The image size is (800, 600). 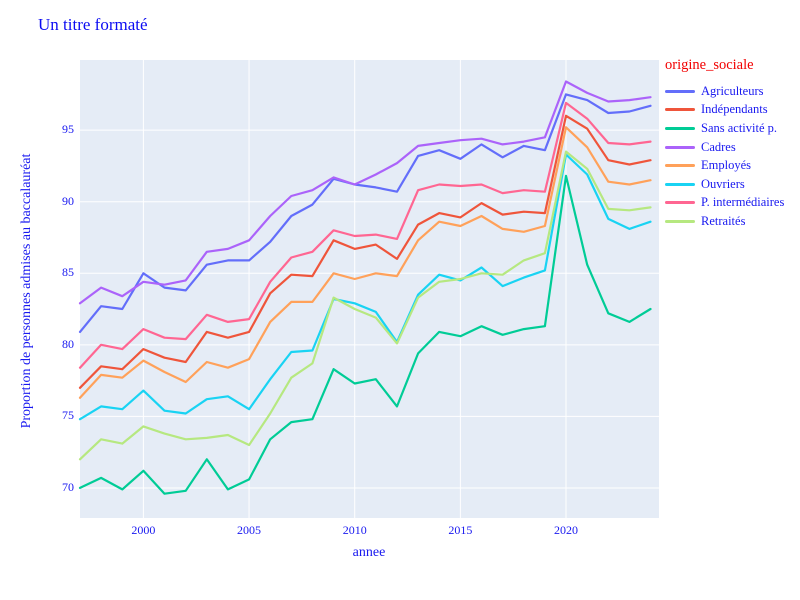 I want to click on legend-item-label: Indépendants, so click(x=734, y=109).